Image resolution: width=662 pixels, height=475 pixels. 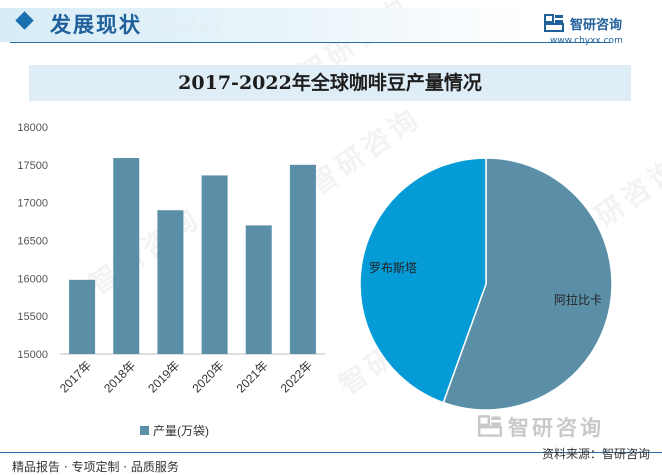 I want to click on legend-swatch, so click(x=144, y=430).